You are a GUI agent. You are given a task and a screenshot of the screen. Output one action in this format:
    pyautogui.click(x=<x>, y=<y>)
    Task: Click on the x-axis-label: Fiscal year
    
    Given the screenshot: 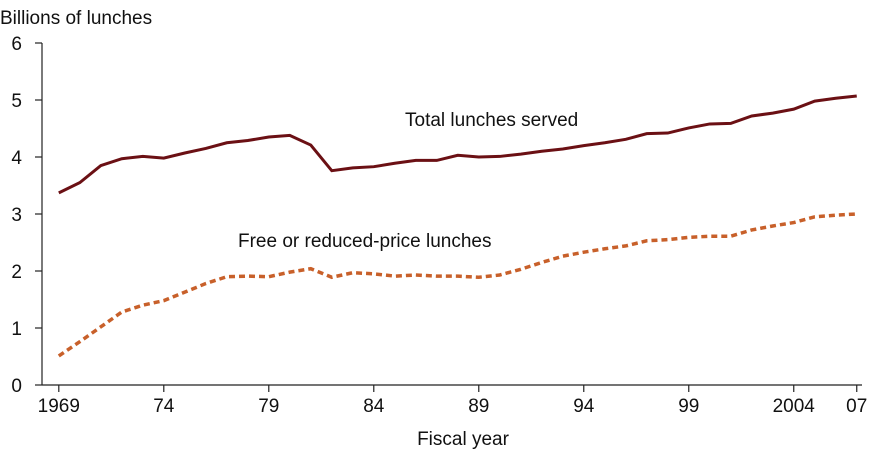 What is the action you would take?
    pyautogui.click(x=463, y=439)
    